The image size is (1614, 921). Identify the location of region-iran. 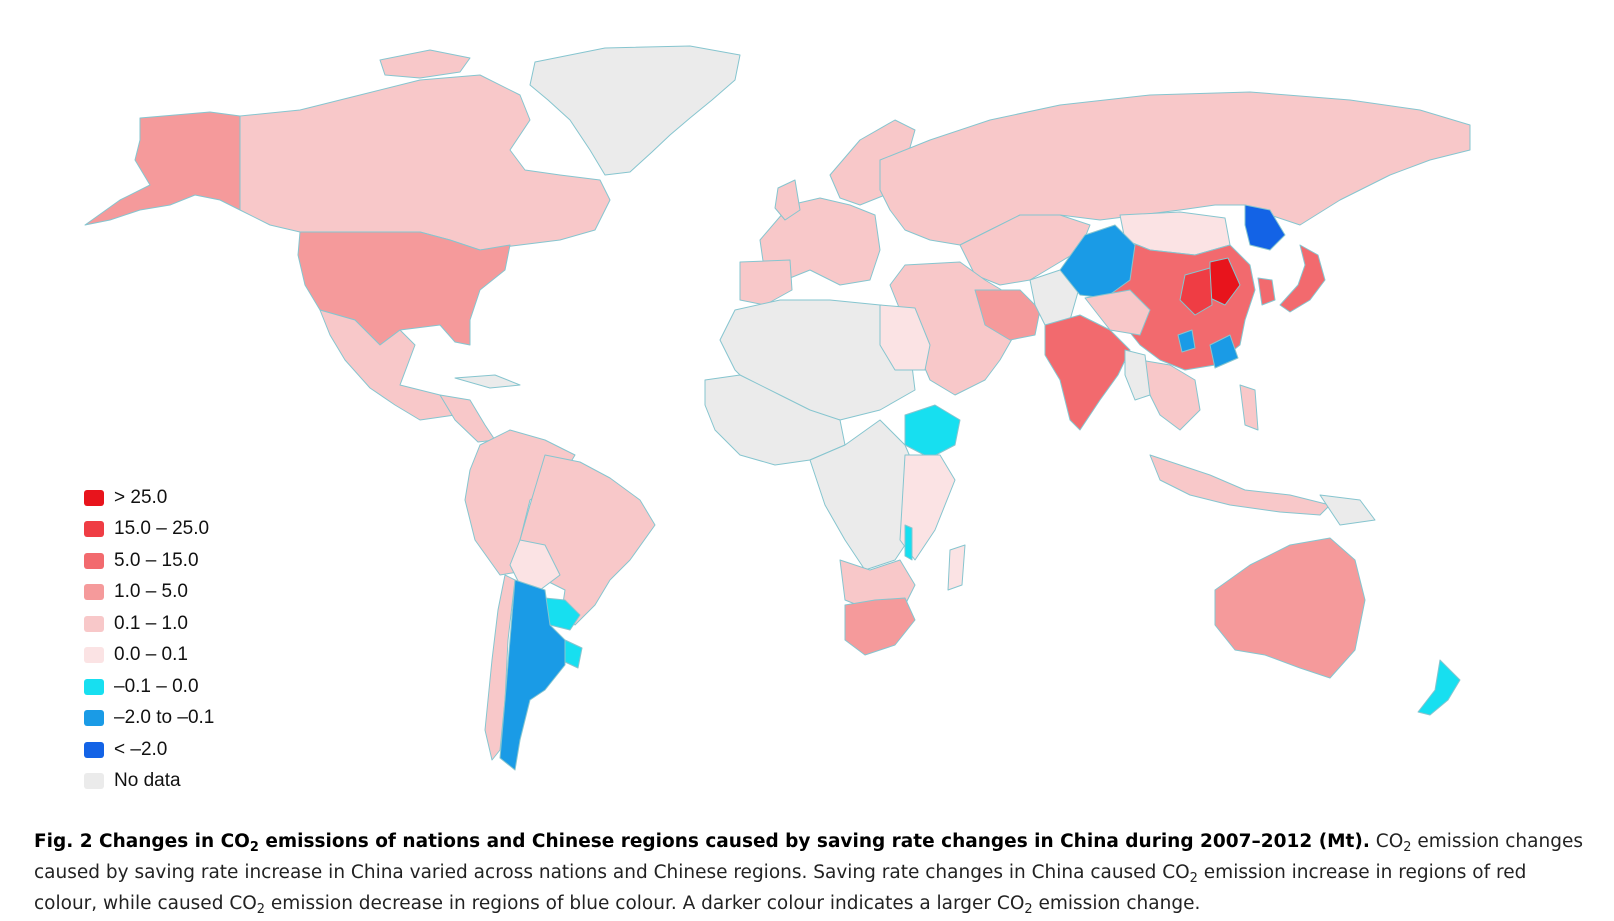
(1007, 315).